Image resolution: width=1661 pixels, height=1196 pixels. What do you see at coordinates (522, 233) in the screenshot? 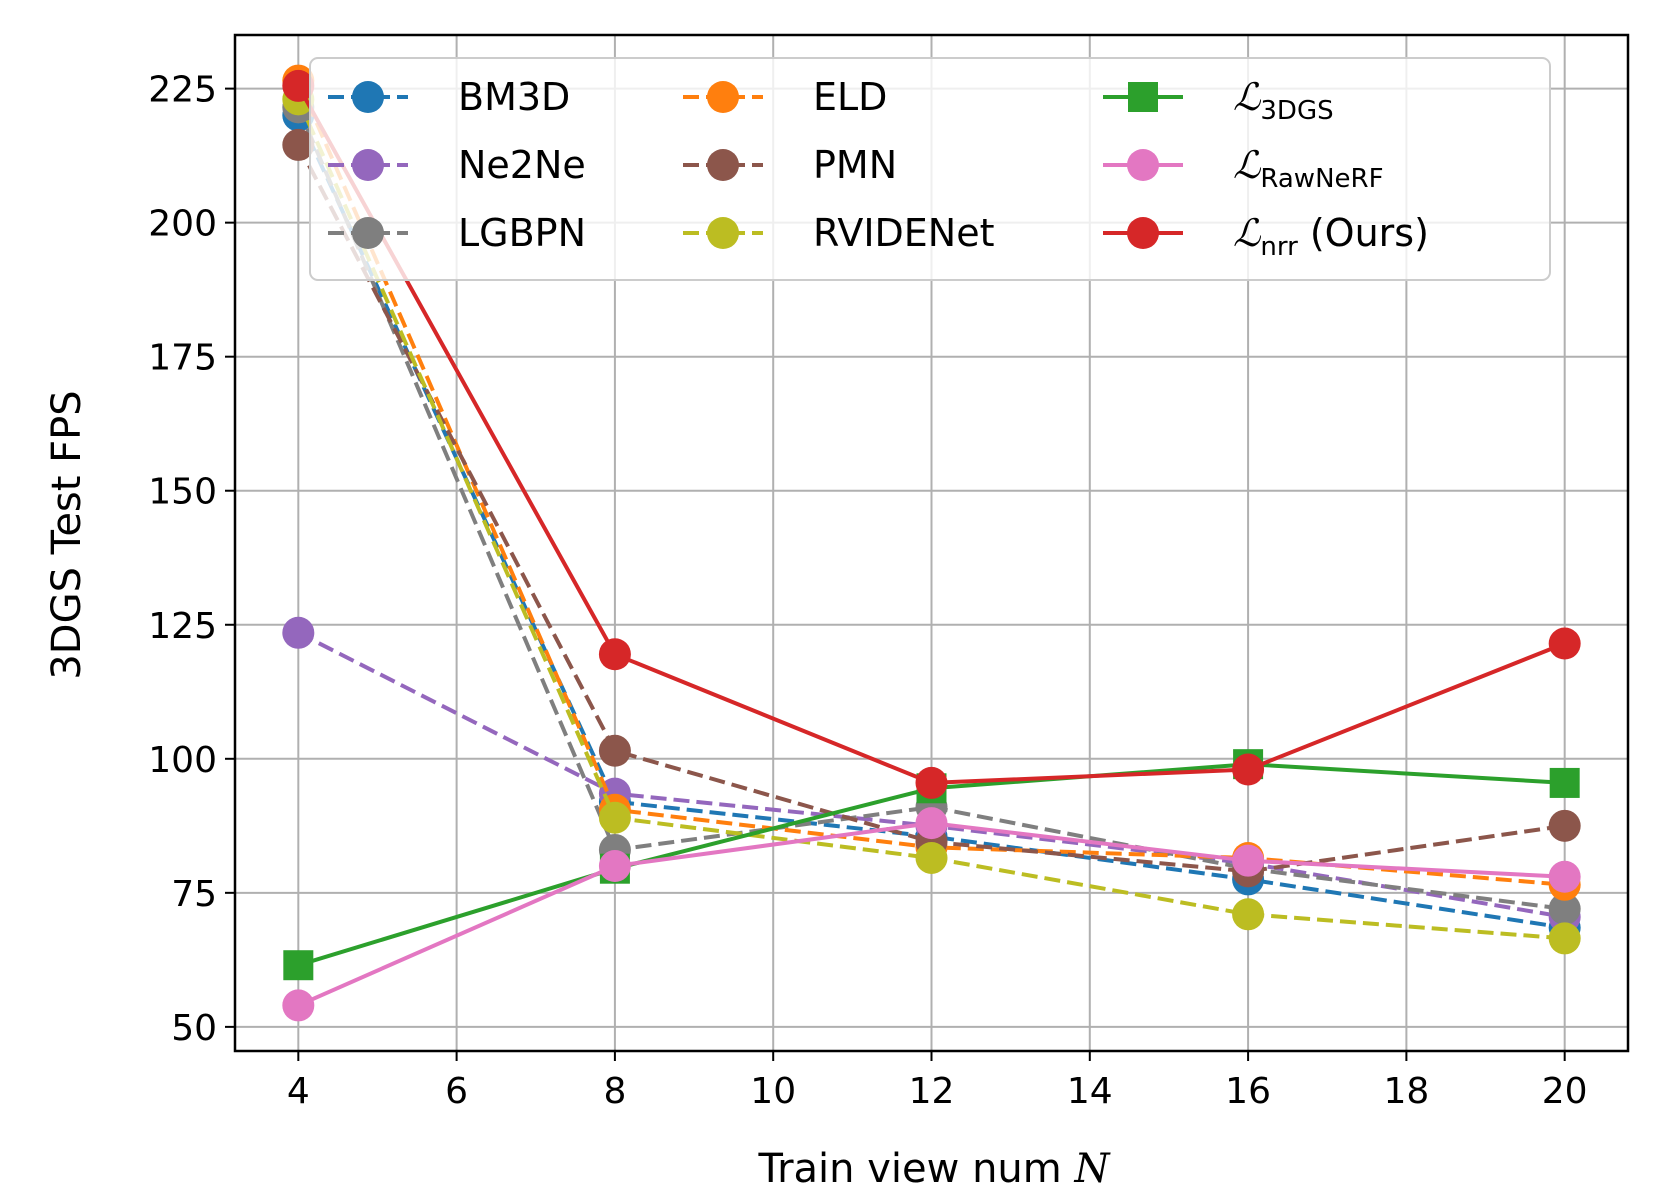
I see `legend-label: LGBPN` at bounding box center [522, 233].